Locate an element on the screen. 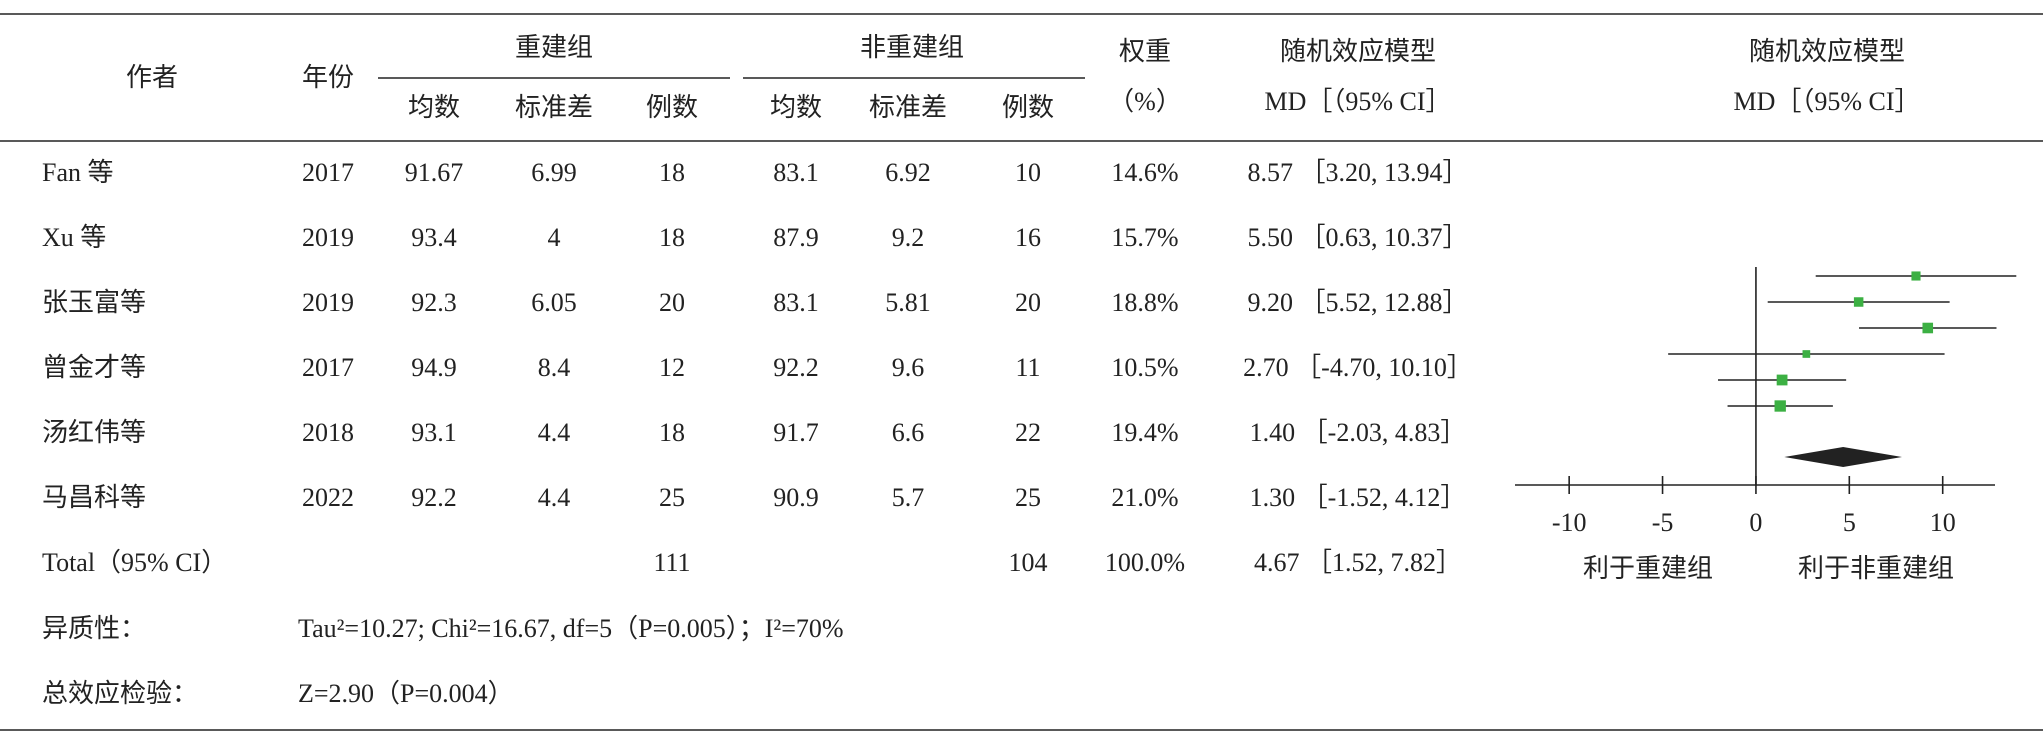  cell: 5.81 is located at coordinates (908, 302).